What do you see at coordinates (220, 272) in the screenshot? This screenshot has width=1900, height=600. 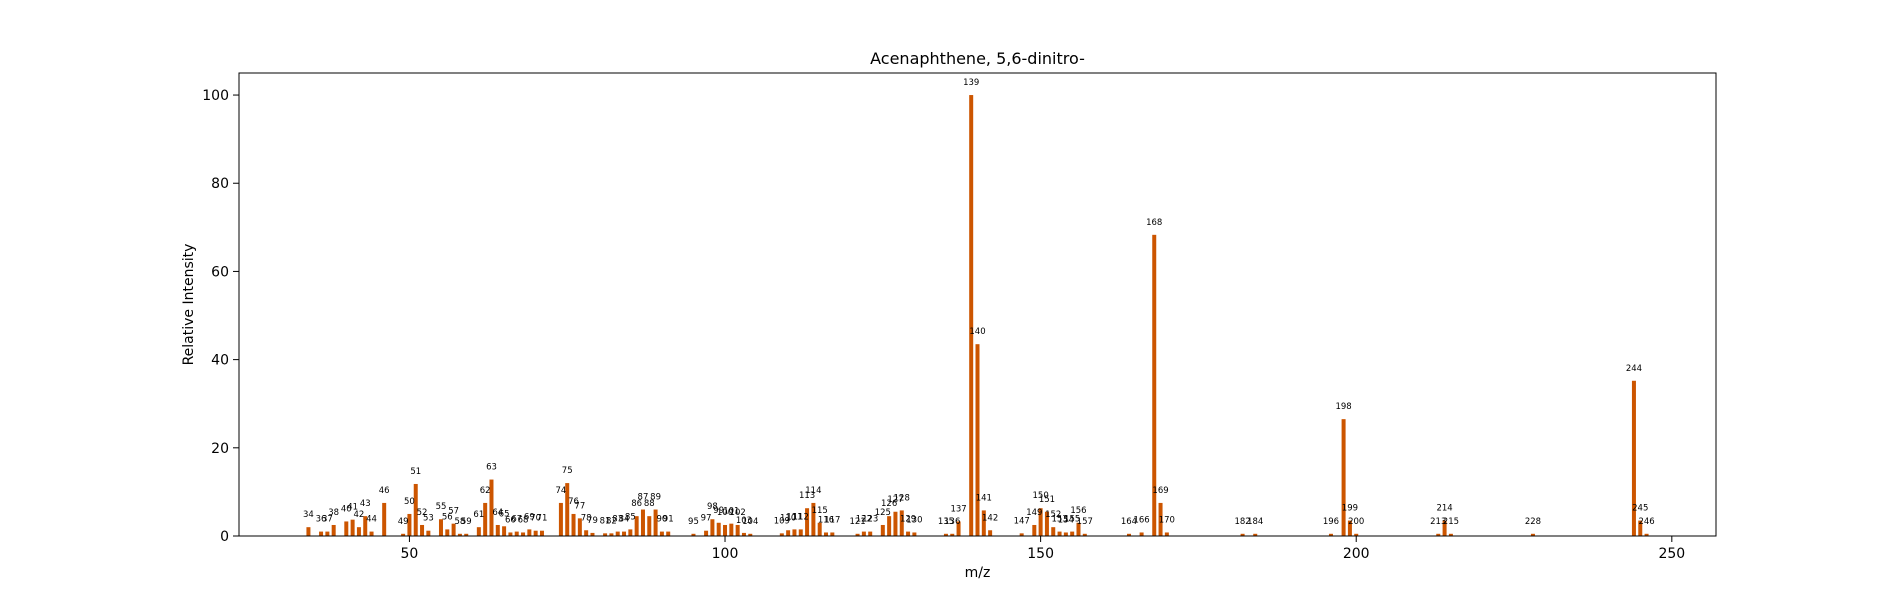 I see `y-tick-label: 60` at bounding box center [220, 272].